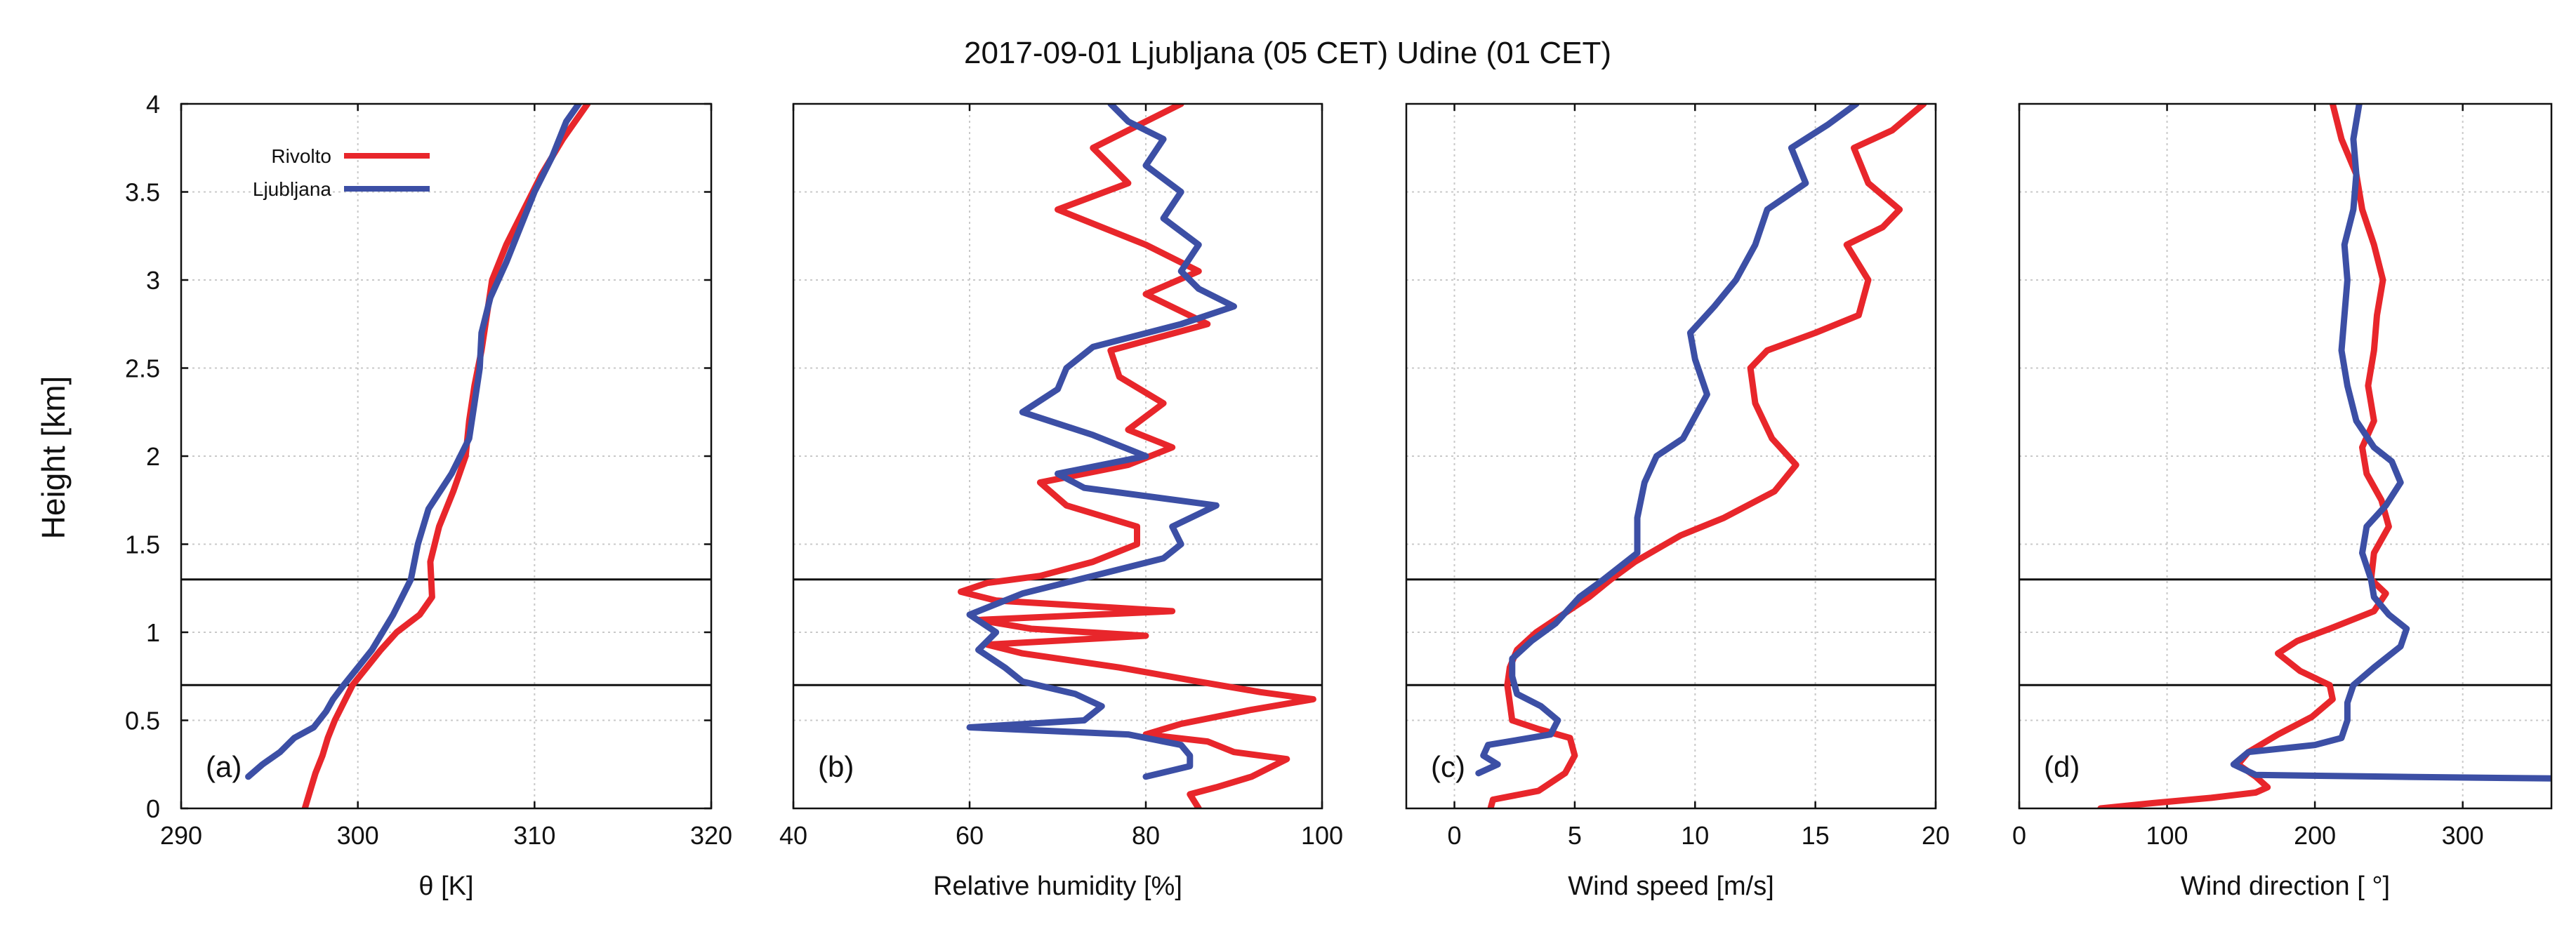  Describe the element at coordinates (1448, 767) in the screenshot. I see `panel-label: (c)` at that location.